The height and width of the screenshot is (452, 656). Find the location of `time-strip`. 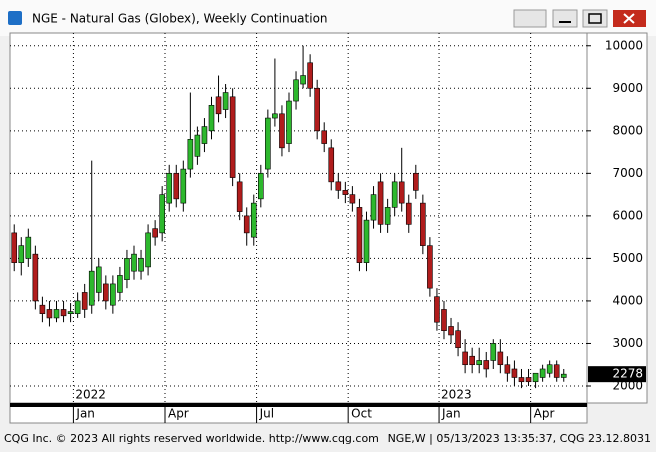

time-strip is located at coordinates (298, 405).